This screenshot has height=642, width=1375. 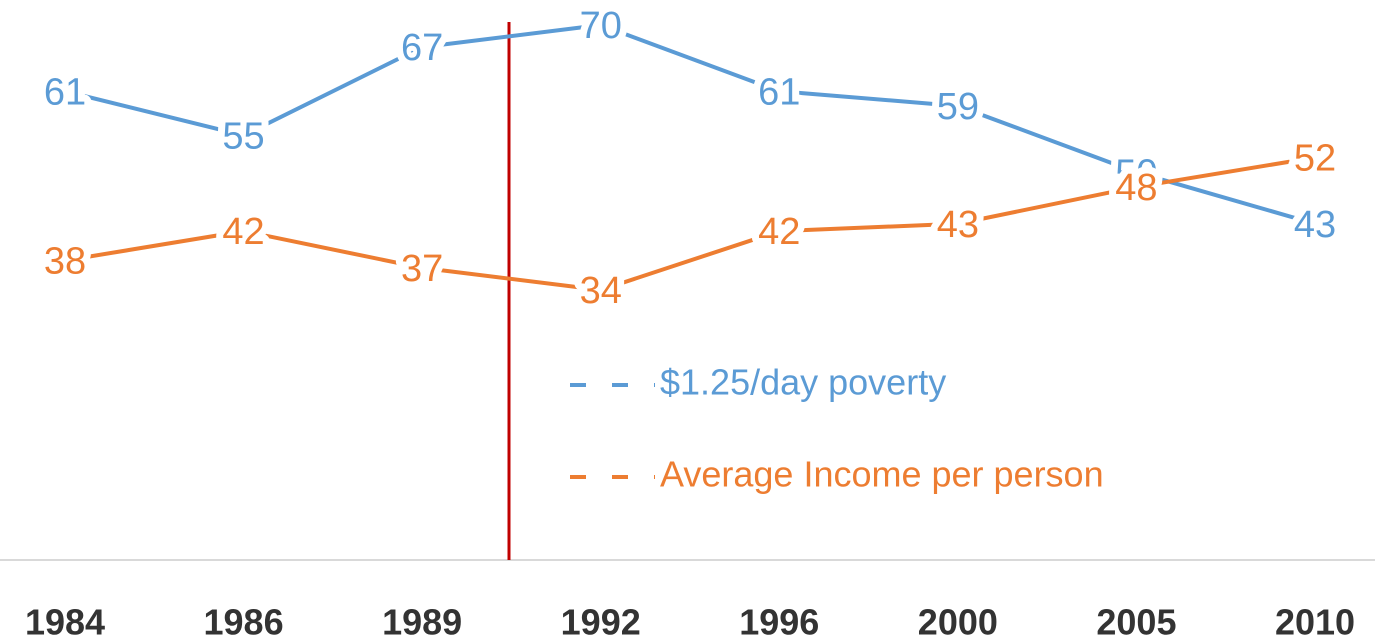 What do you see at coordinates (422, 269) in the screenshot?
I see `data-label: 37` at bounding box center [422, 269].